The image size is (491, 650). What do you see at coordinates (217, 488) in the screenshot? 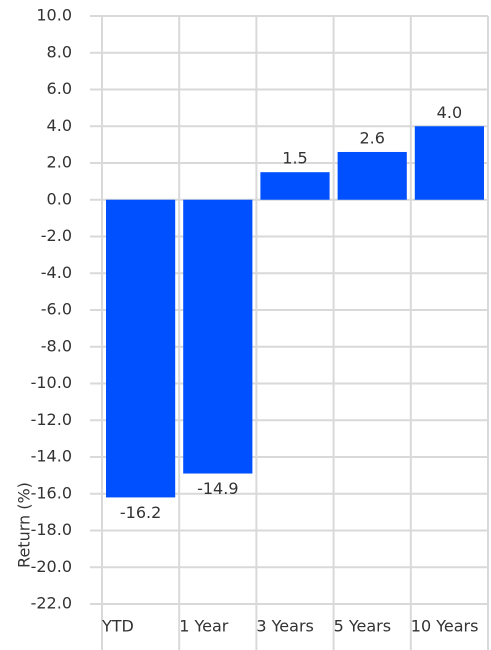
I see `value-label: -14.9` at bounding box center [217, 488].